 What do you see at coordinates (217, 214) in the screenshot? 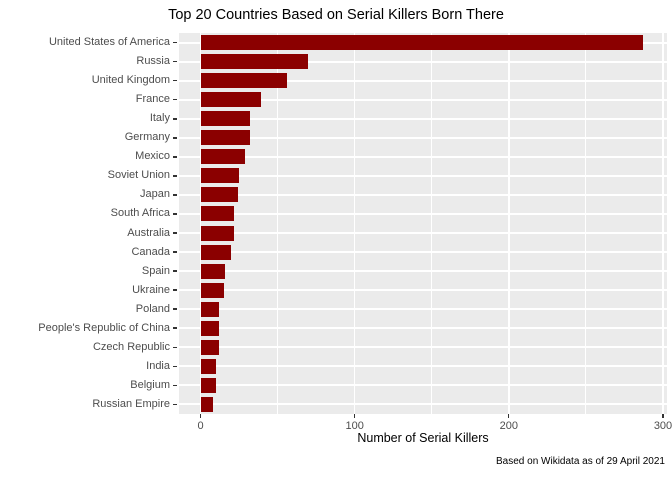
I see `bar-south-africa` at bounding box center [217, 214].